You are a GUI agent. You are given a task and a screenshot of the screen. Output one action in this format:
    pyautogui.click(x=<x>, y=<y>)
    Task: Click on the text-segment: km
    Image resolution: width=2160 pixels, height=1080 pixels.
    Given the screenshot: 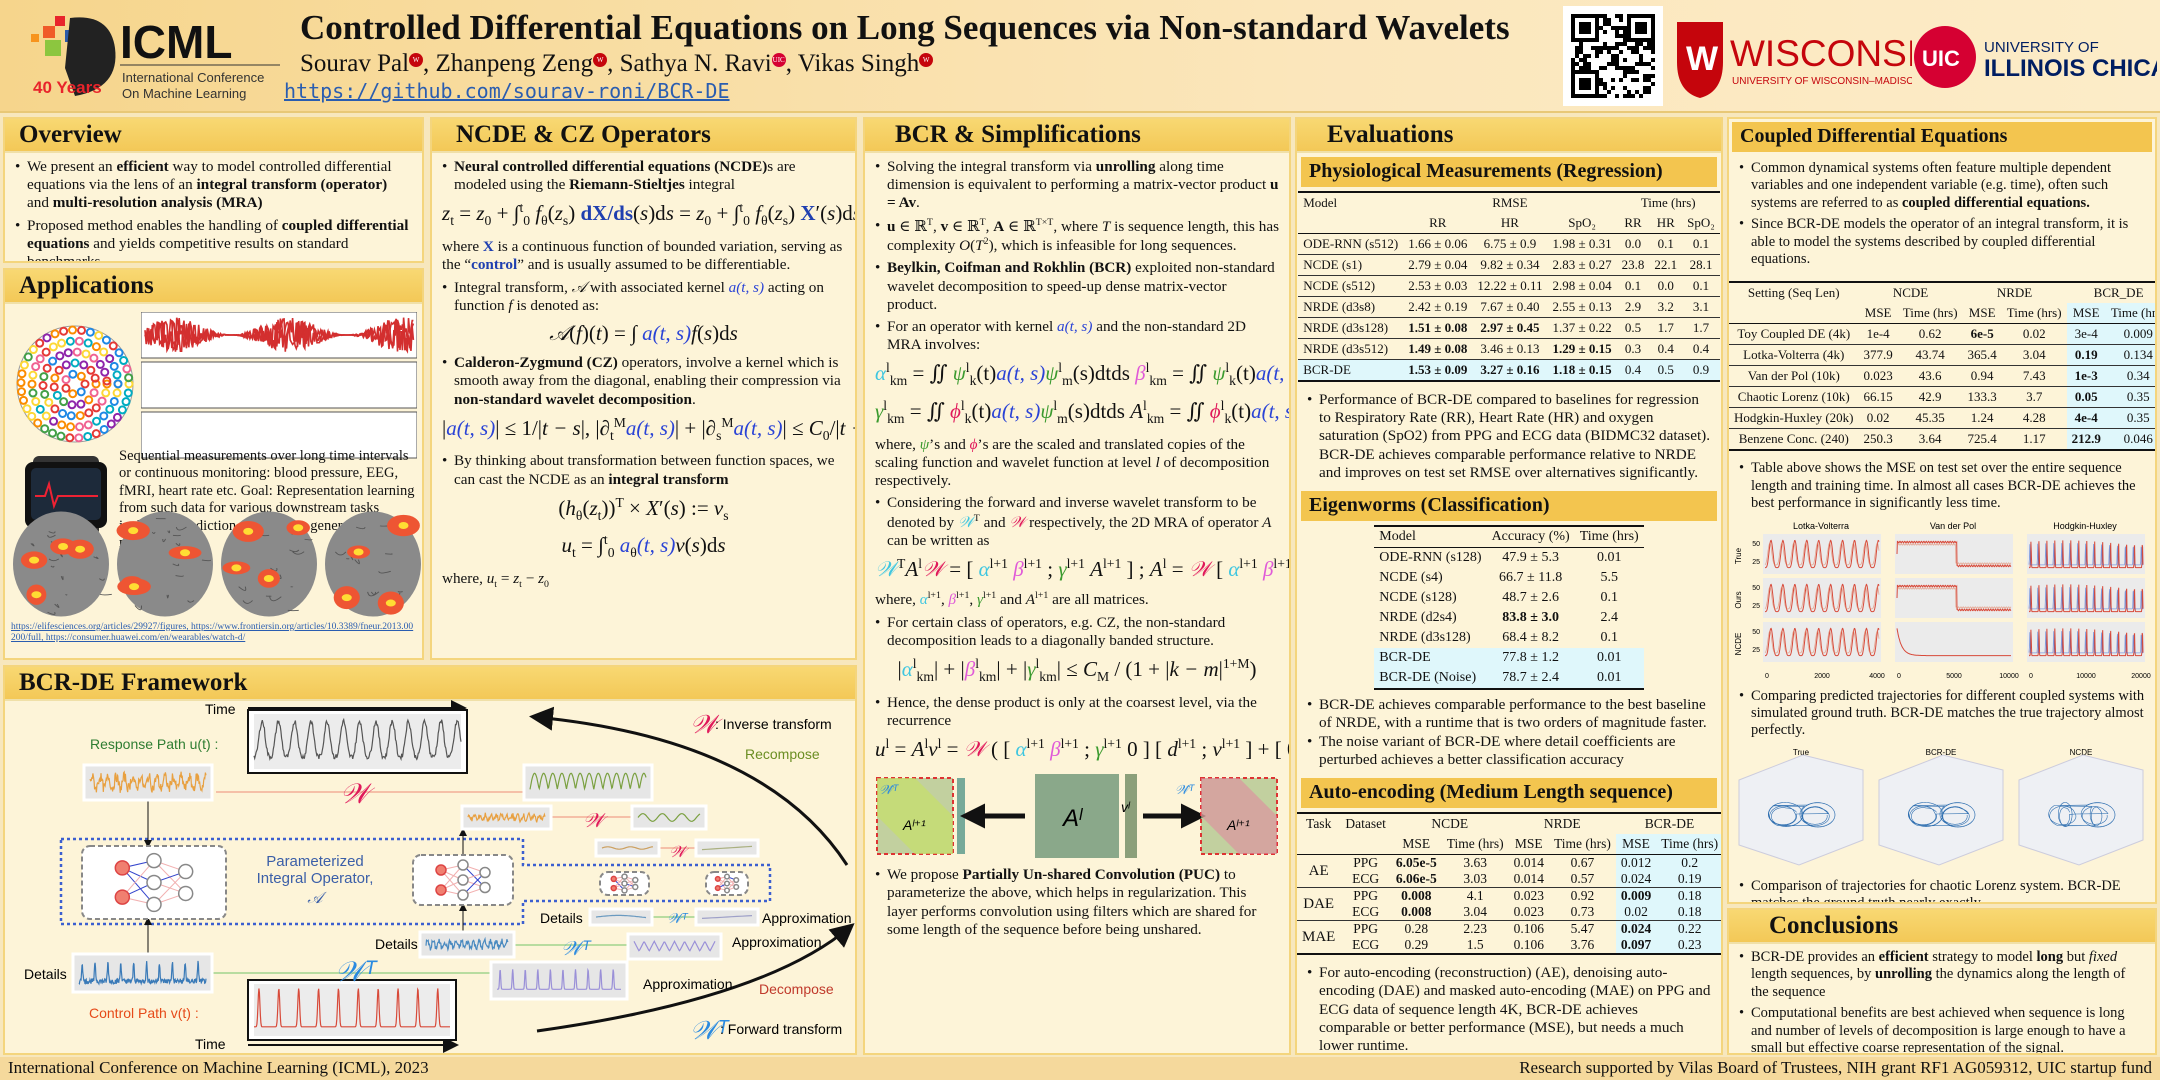 What is the action you would take?
    pyautogui.click(x=1048, y=677)
    